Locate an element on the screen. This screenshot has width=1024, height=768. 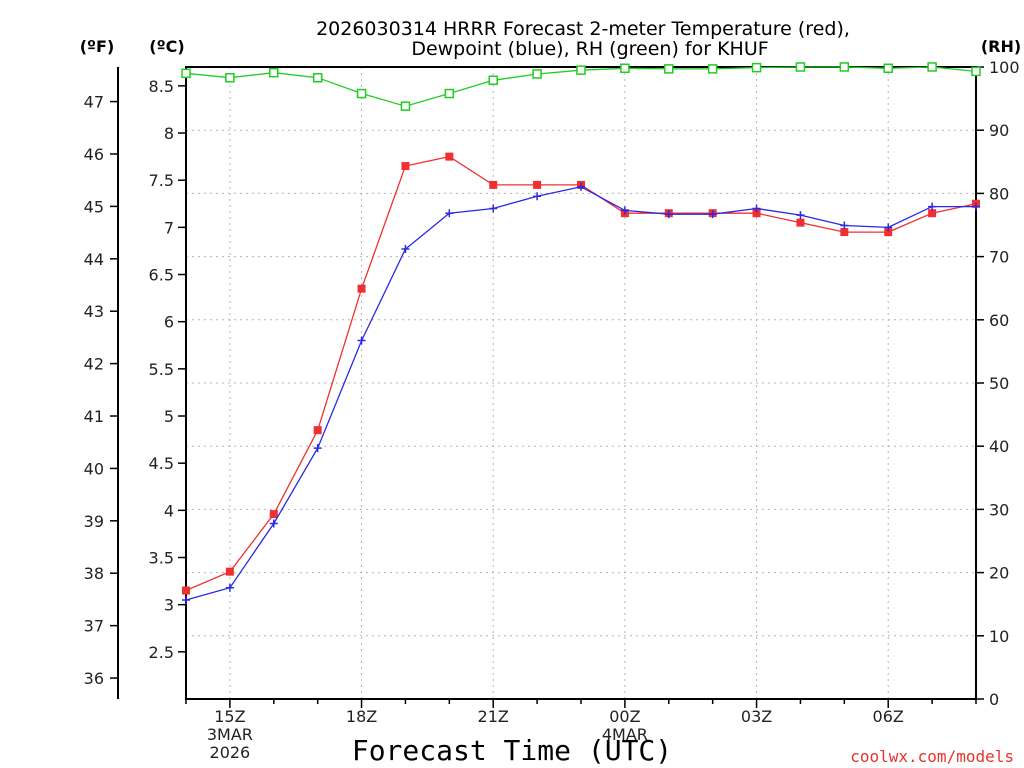
celsius-tick-label: 6.5 is located at coordinates (161, 275).